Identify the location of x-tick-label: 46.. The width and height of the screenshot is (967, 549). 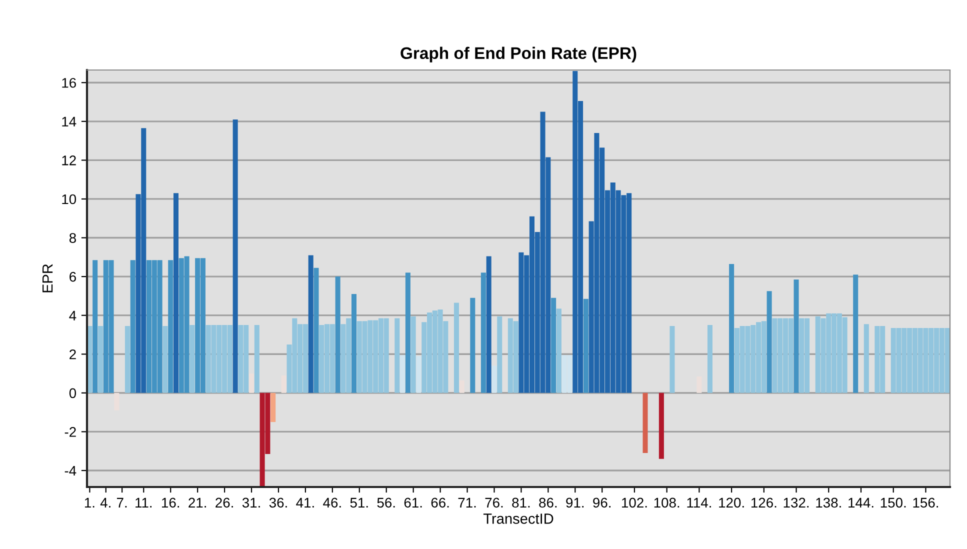
(332, 503).